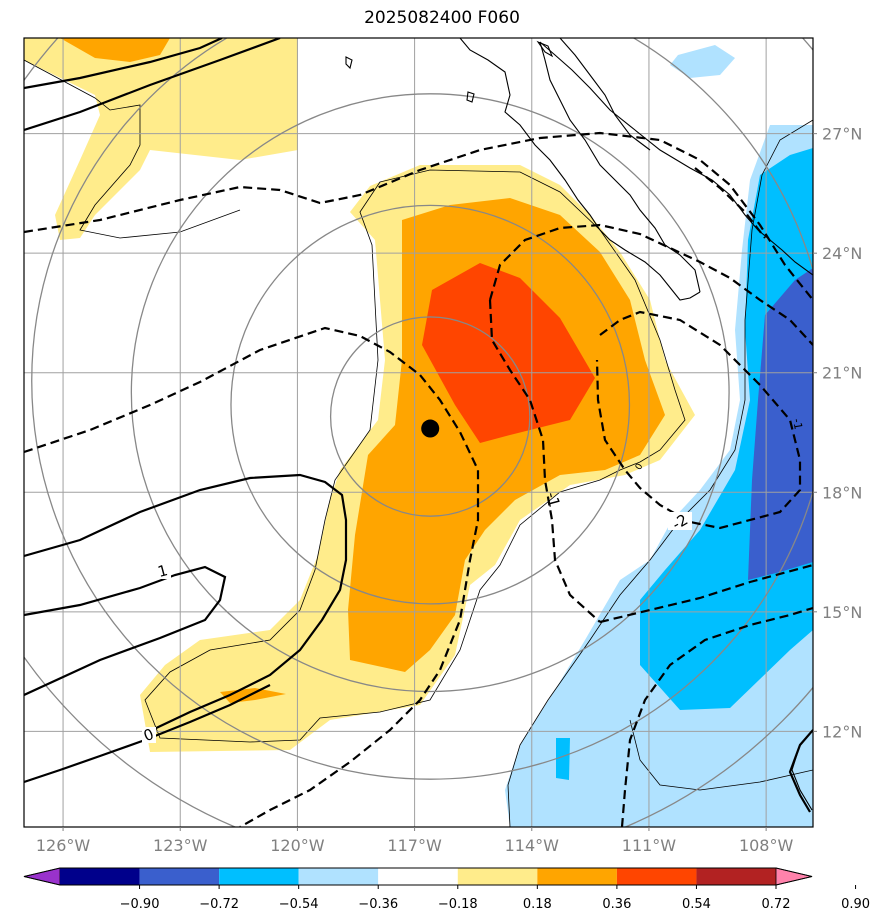 Image resolution: width=884 pixels, height=924 pixels. Describe the element at coordinates (842, 253) in the screenshot. I see `lat-tick-label-4: 24°N` at that location.